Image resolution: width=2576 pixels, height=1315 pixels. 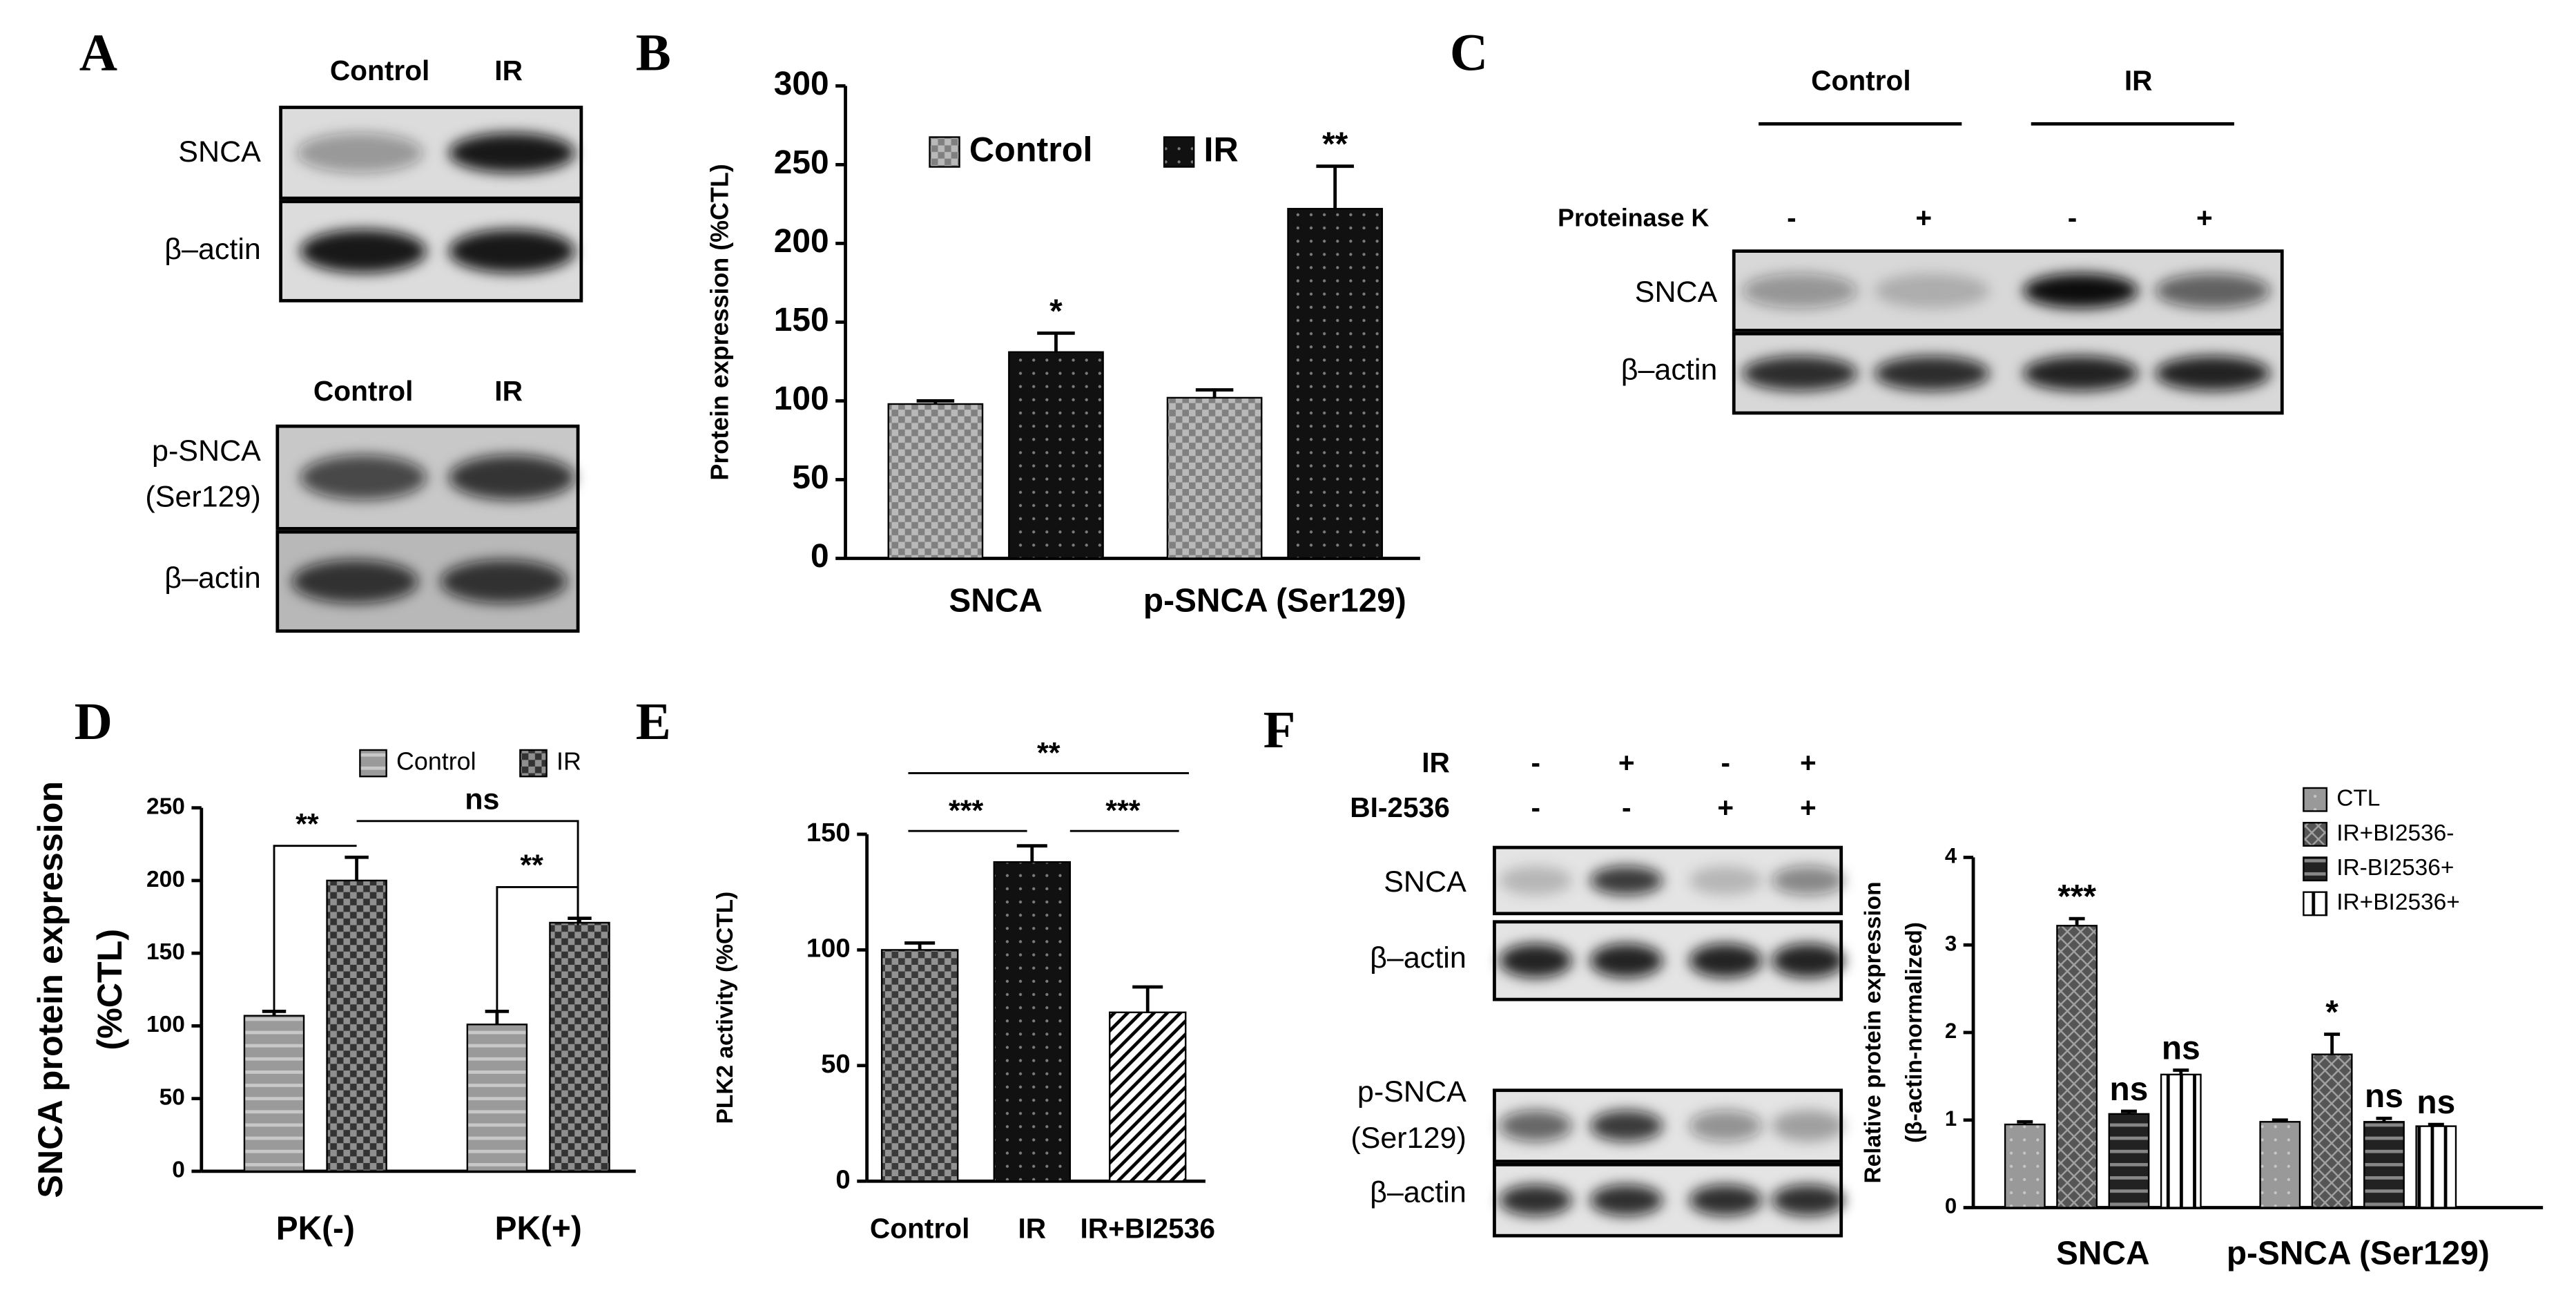 What do you see at coordinates (109, 989) in the screenshot?
I see `y-axis-label: (%CTL)` at bounding box center [109, 989].